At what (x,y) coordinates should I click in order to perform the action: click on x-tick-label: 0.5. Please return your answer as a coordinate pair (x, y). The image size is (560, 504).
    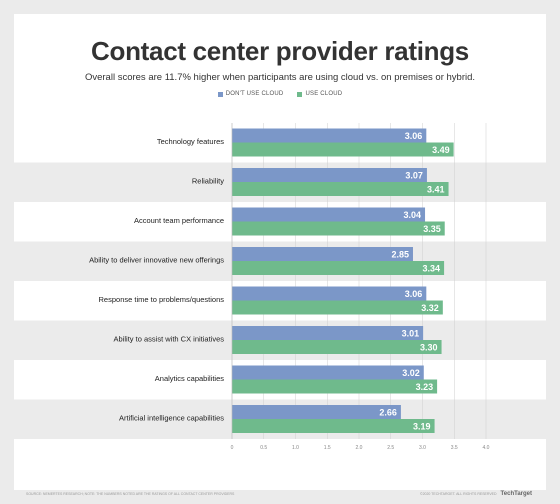
    Looking at the image, I should click on (263, 448).